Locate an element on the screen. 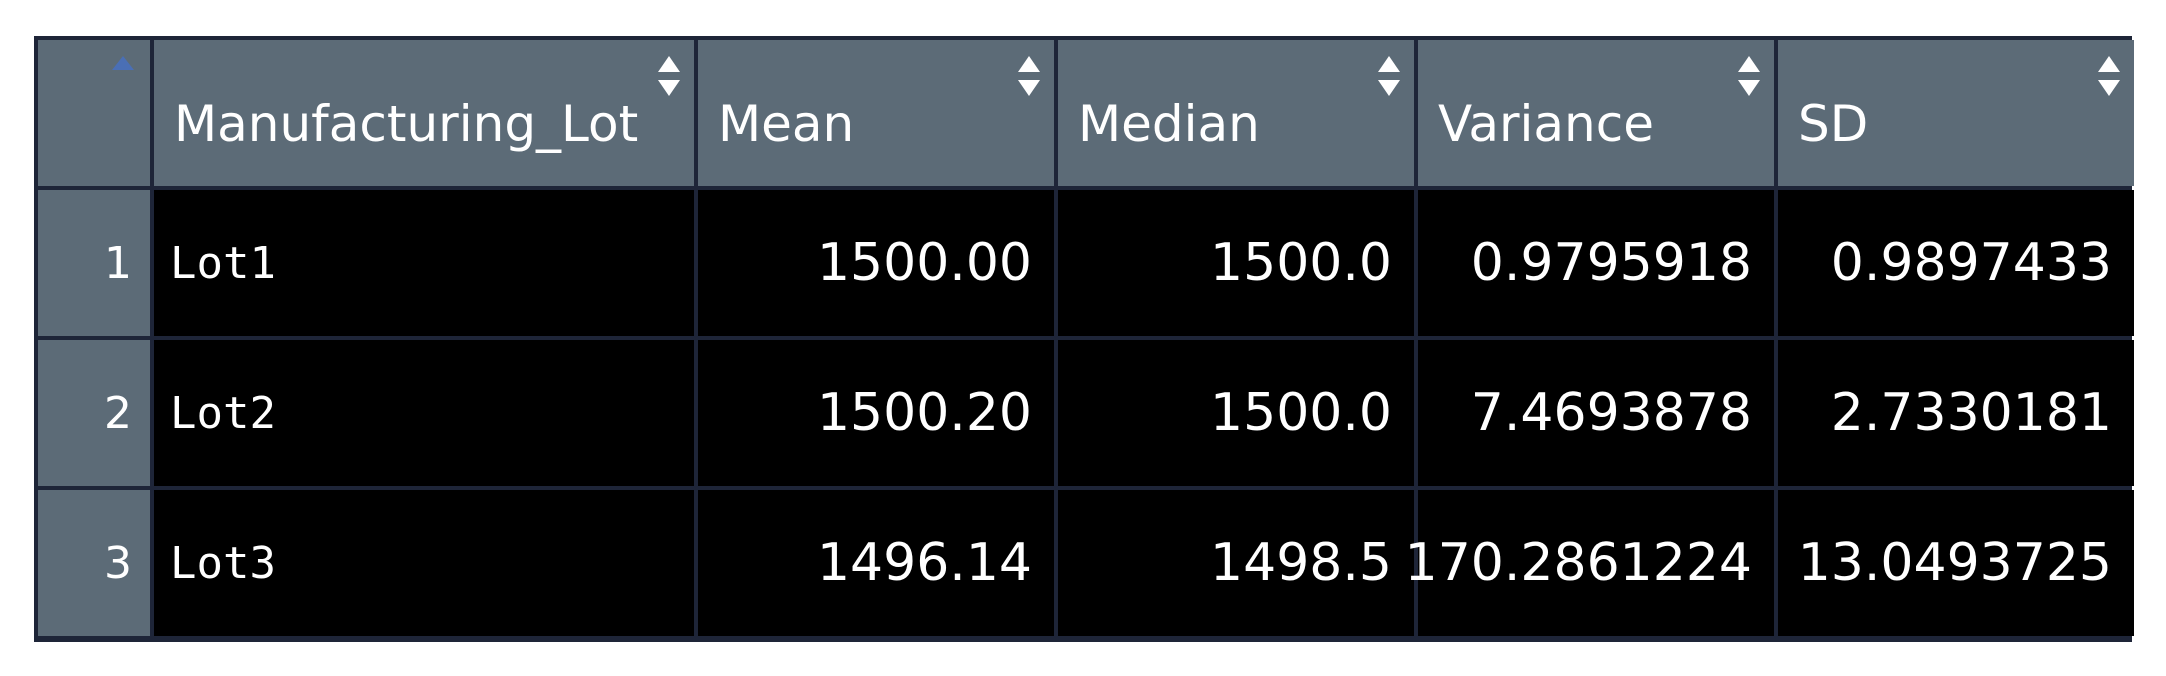 The height and width of the screenshot is (676, 2166). column-header-median: Median is located at coordinates (1236, 113).